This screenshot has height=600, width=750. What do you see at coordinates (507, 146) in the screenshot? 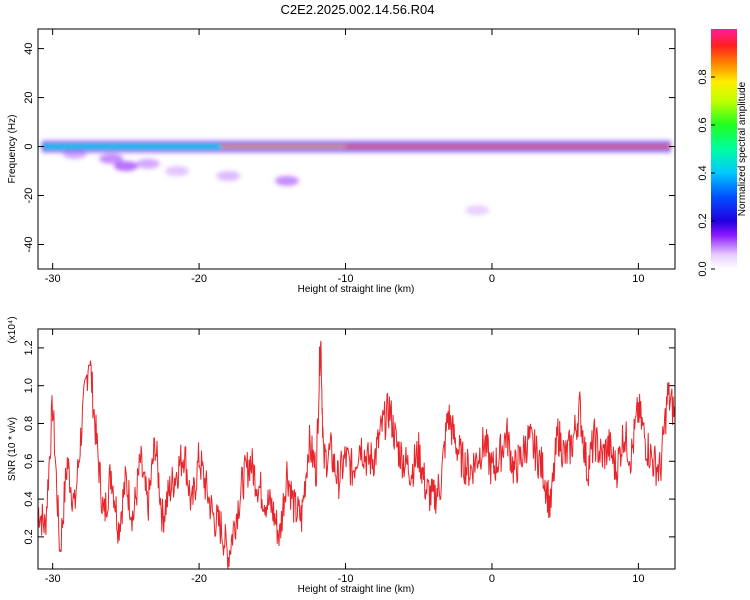
I see `band-peak` at bounding box center [507, 146].